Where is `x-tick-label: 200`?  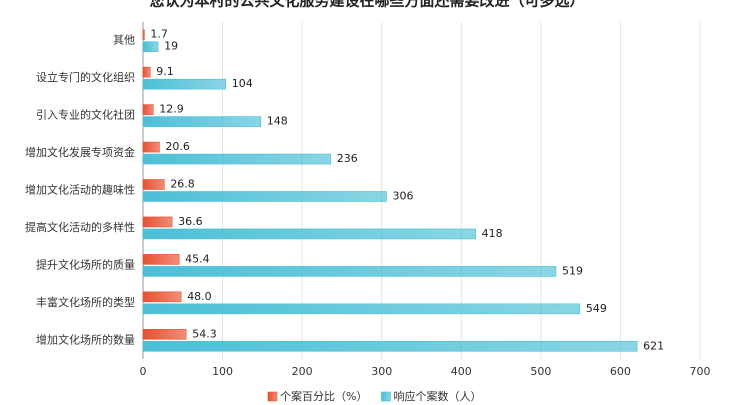 x-tick-label: 200 is located at coordinates (302, 371).